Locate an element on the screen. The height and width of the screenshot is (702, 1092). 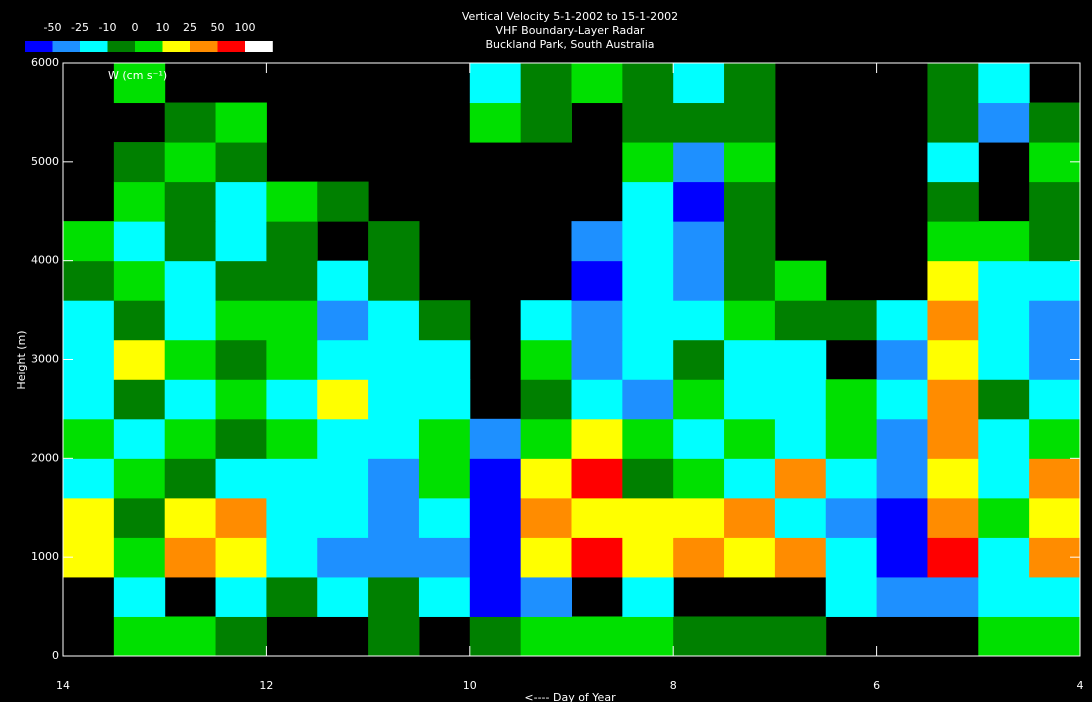
chart-location: Buckland Park, South Australia is located at coordinates (569, 44).